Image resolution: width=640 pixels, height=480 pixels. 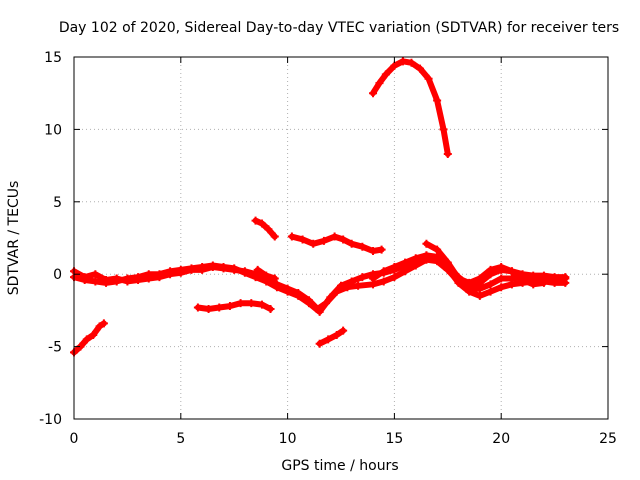 I want to click on series-segment-short-points, so click(x=266, y=274).